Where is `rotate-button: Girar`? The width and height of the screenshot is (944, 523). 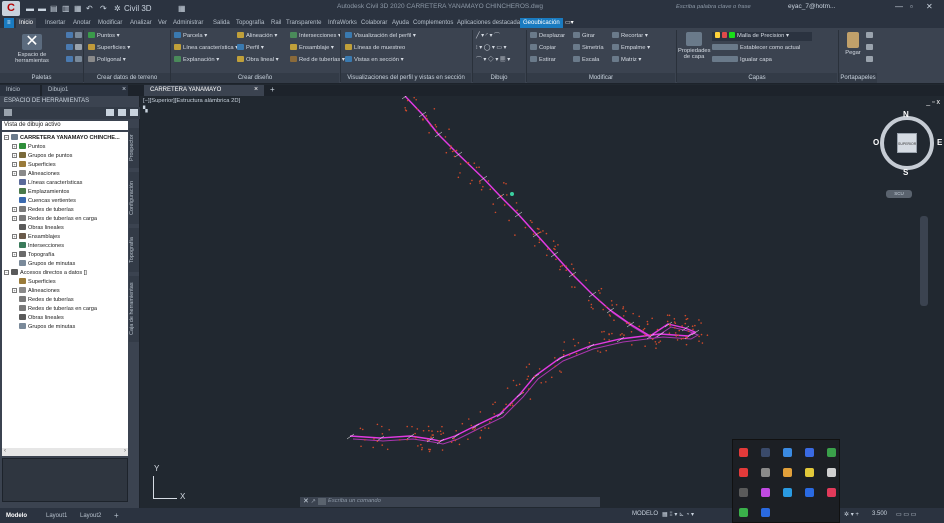
rotate-button: Girar is located at coordinates (584, 36).